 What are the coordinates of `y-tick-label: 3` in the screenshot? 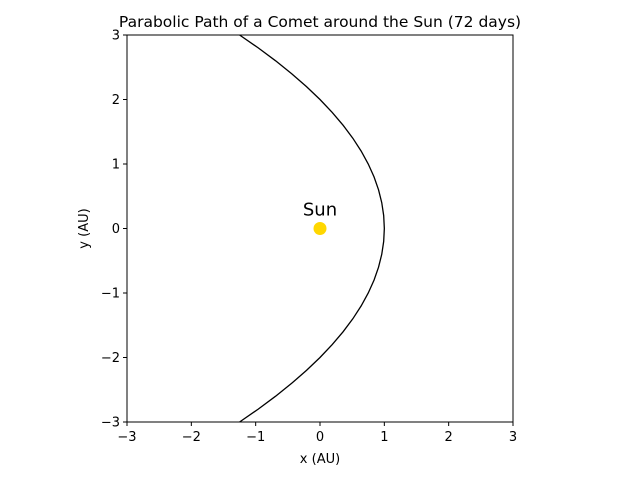 It's located at (116, 36).